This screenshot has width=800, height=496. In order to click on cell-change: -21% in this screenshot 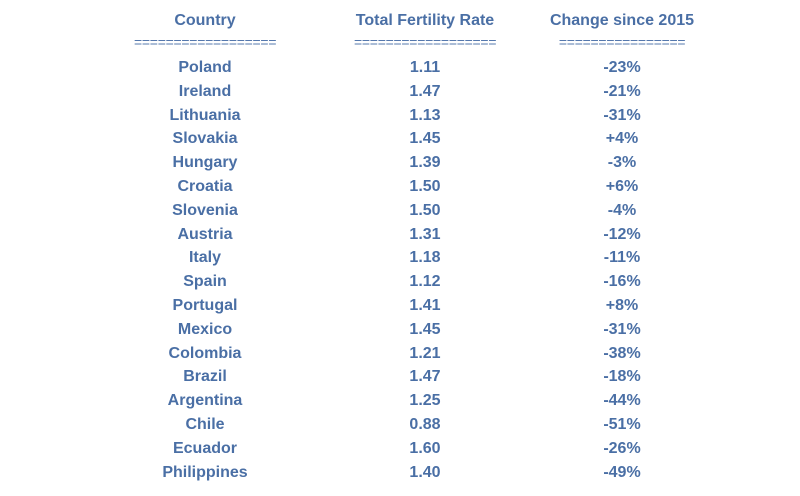, I will do `click(622, 91)`.